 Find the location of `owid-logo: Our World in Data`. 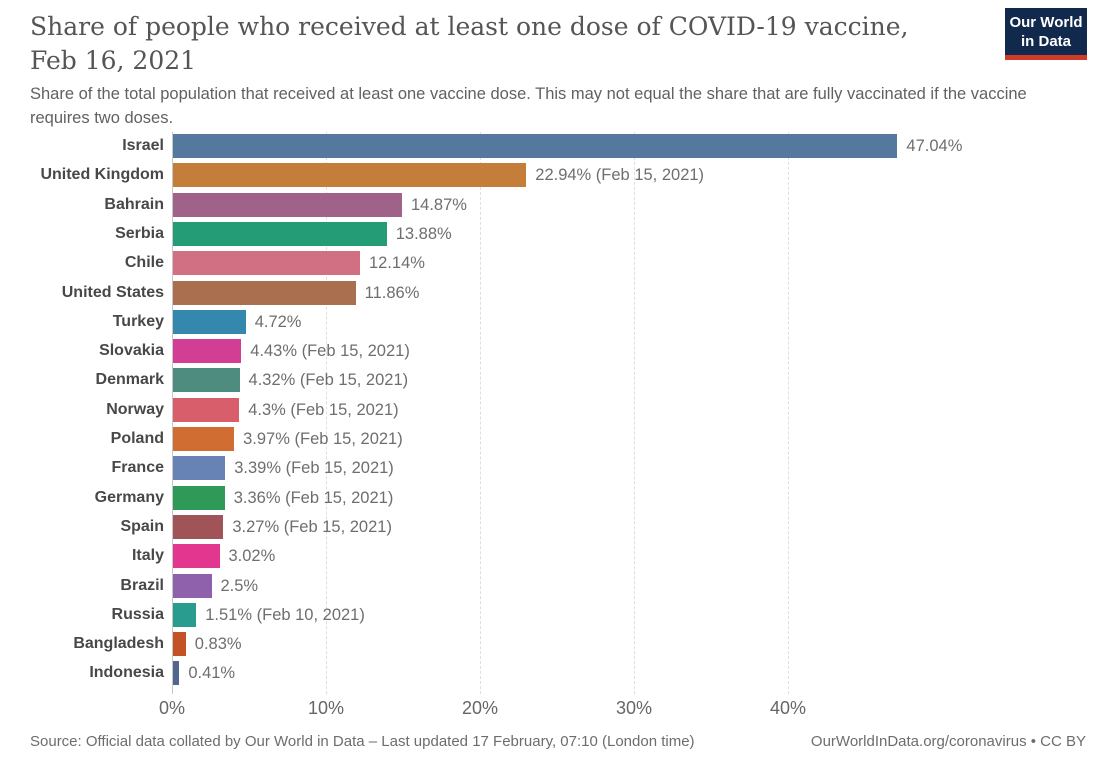

owid-logo: Our World in Data is located at coordinates (1046, 34).